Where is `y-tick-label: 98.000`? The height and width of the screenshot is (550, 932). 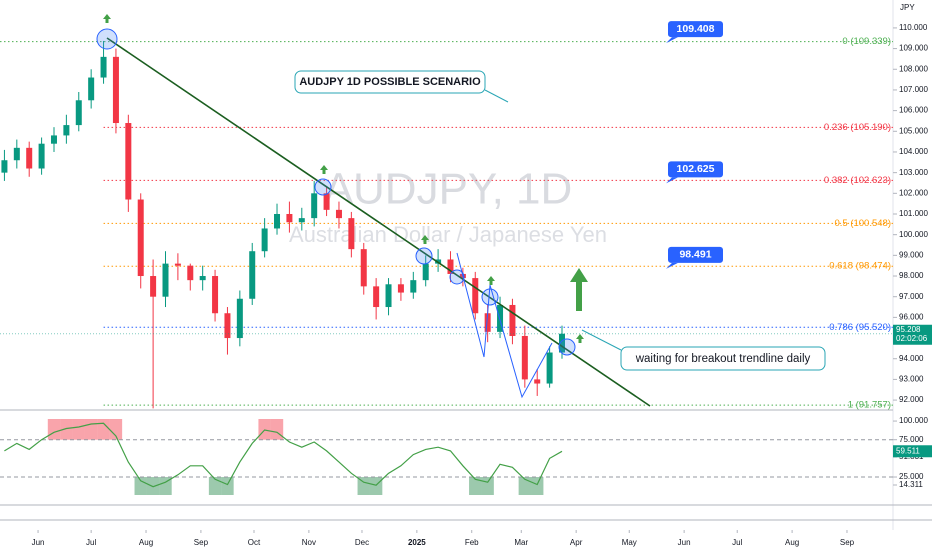 y-tick-label: 98.000 is located at coordinates (911, 275).